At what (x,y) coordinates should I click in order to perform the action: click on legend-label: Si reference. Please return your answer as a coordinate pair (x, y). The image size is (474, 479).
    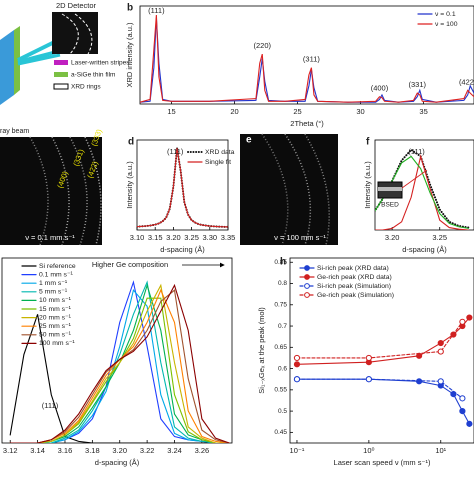
    Looking at the image, I should click on (57, 266).